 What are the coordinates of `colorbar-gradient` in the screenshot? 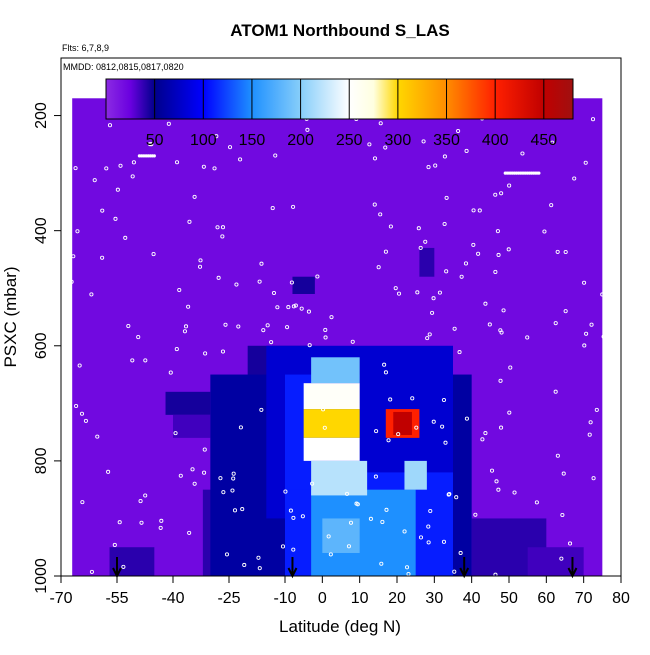 It's located at (339, 99).